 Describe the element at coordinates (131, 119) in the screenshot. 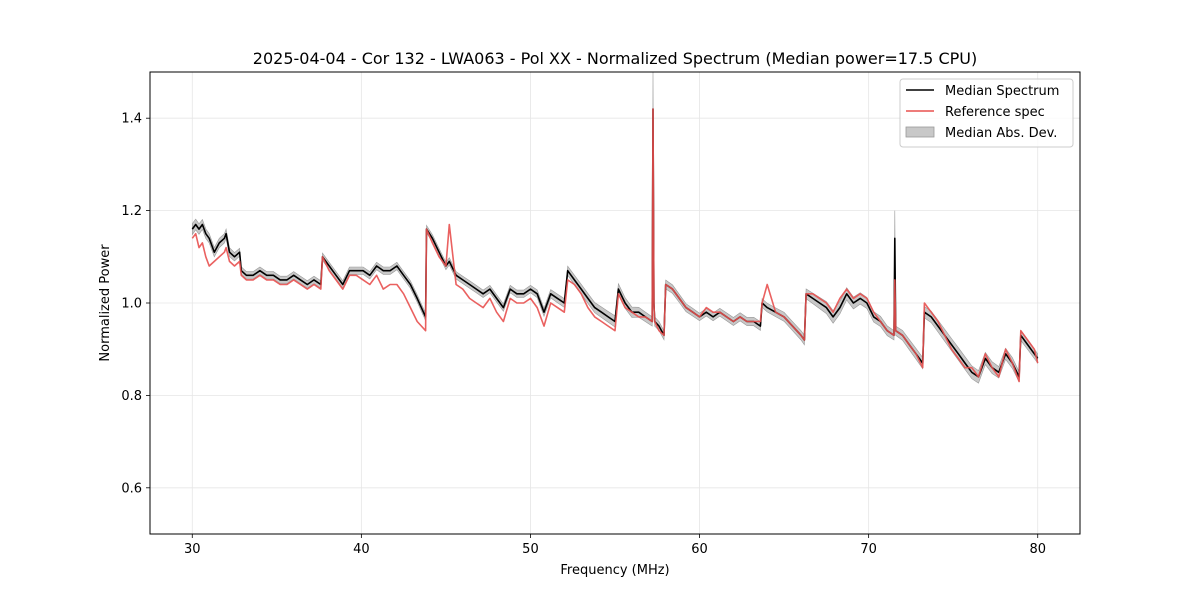

I see `y-tick-label: 1.4` at that location.